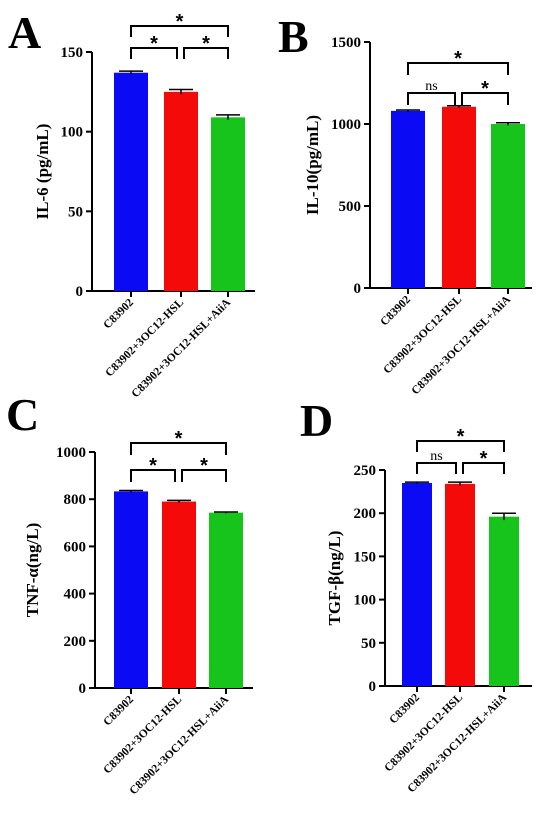  I want to click on y-tick-label: 1500, so click(346, 43).